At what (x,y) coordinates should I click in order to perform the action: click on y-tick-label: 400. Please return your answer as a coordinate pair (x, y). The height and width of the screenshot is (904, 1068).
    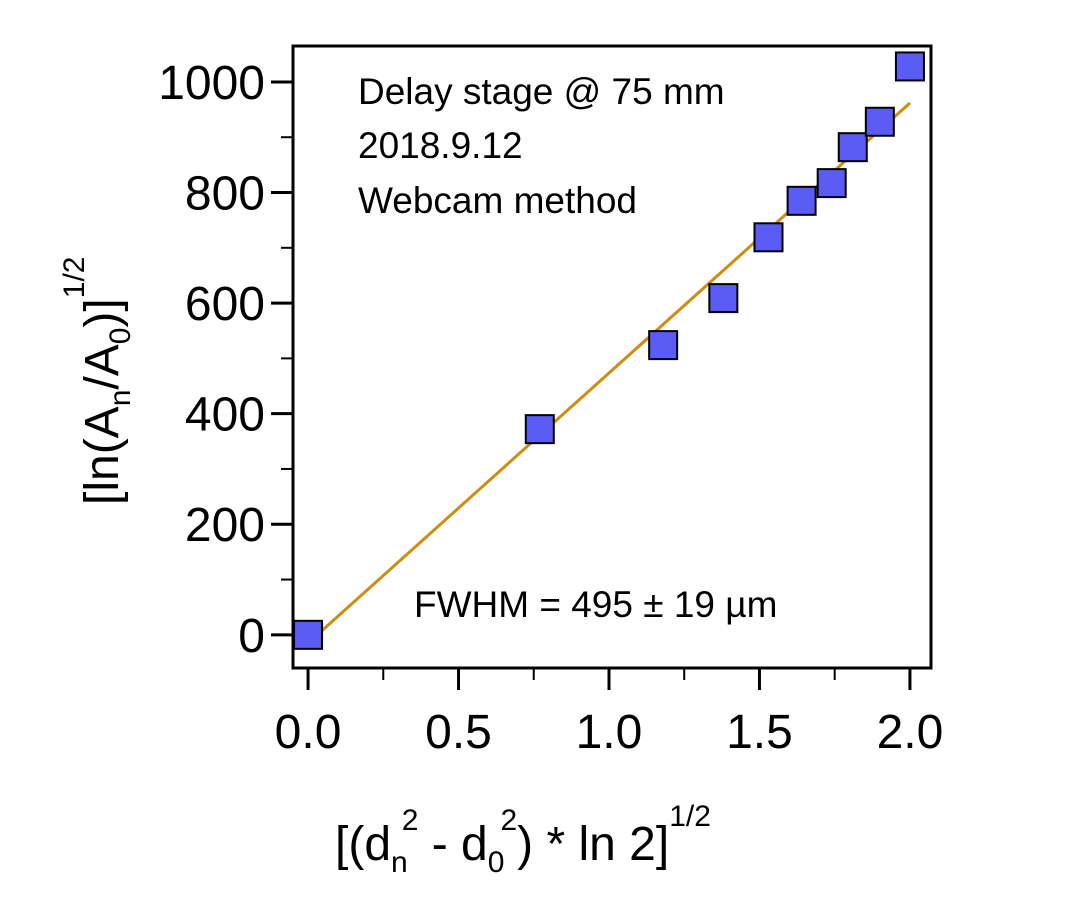
    Looking at the image, I should click on (225, 415).